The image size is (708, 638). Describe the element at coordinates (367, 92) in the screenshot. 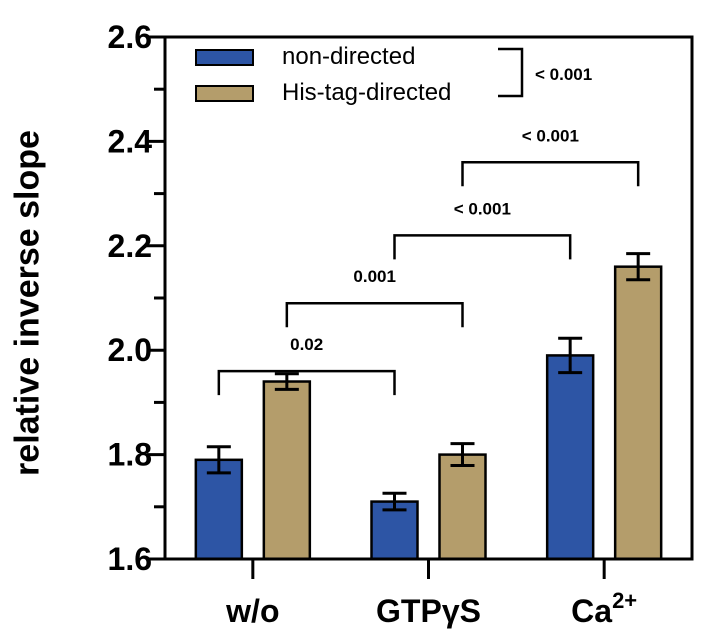

I see `legend-label-his-tag-directed: His-tag-directed` at that location.